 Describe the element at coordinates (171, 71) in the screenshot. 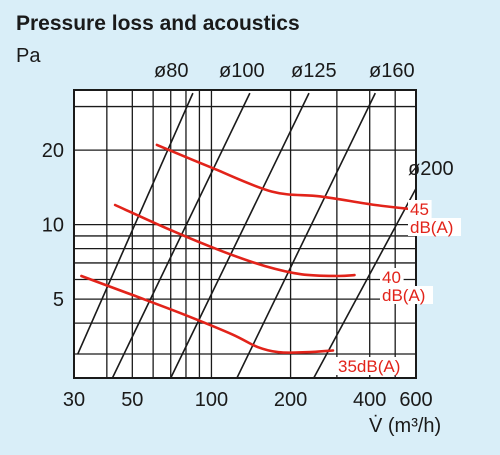

I see `duct-label: ø80` at that location.